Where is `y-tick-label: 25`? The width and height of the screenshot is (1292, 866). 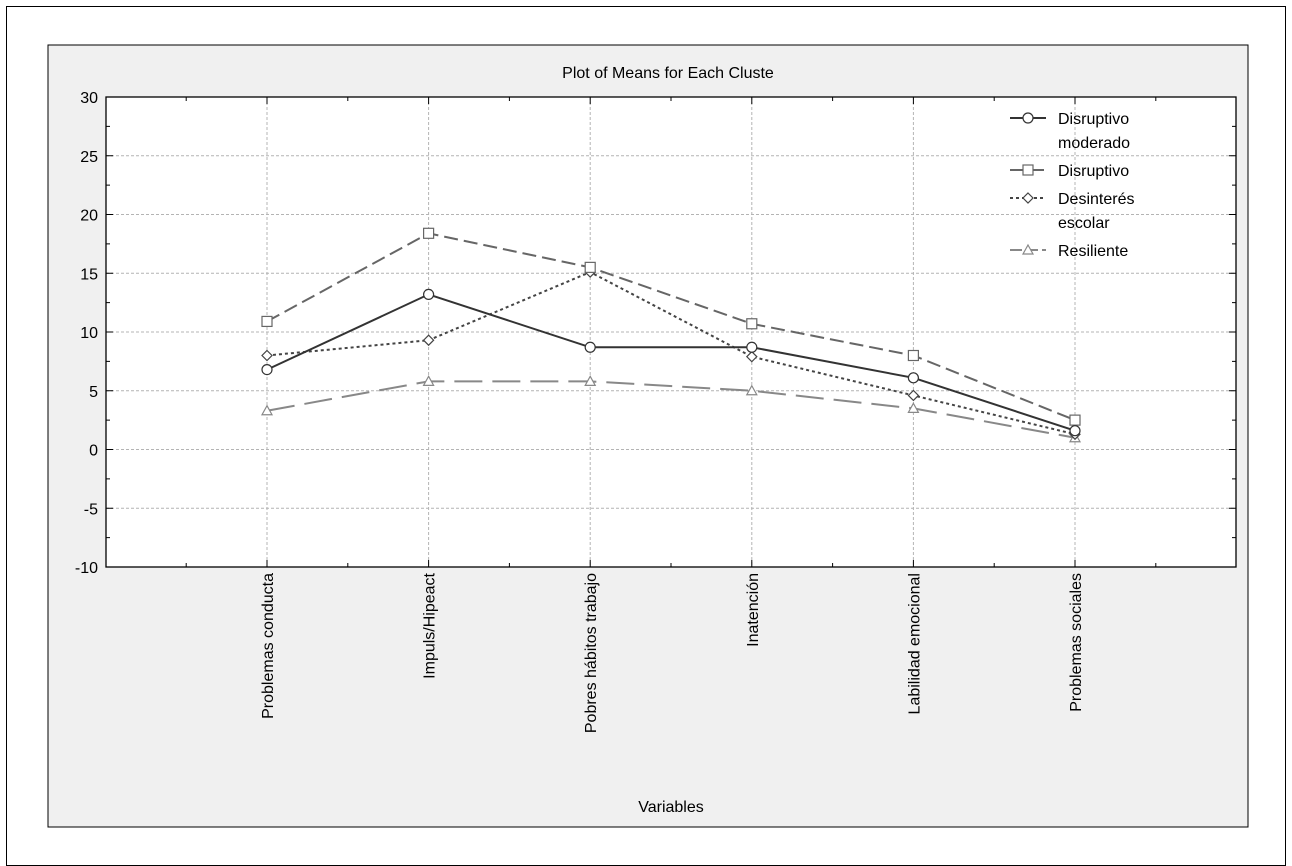 y-tick-label: 25 is located at coordinates (89, 157).